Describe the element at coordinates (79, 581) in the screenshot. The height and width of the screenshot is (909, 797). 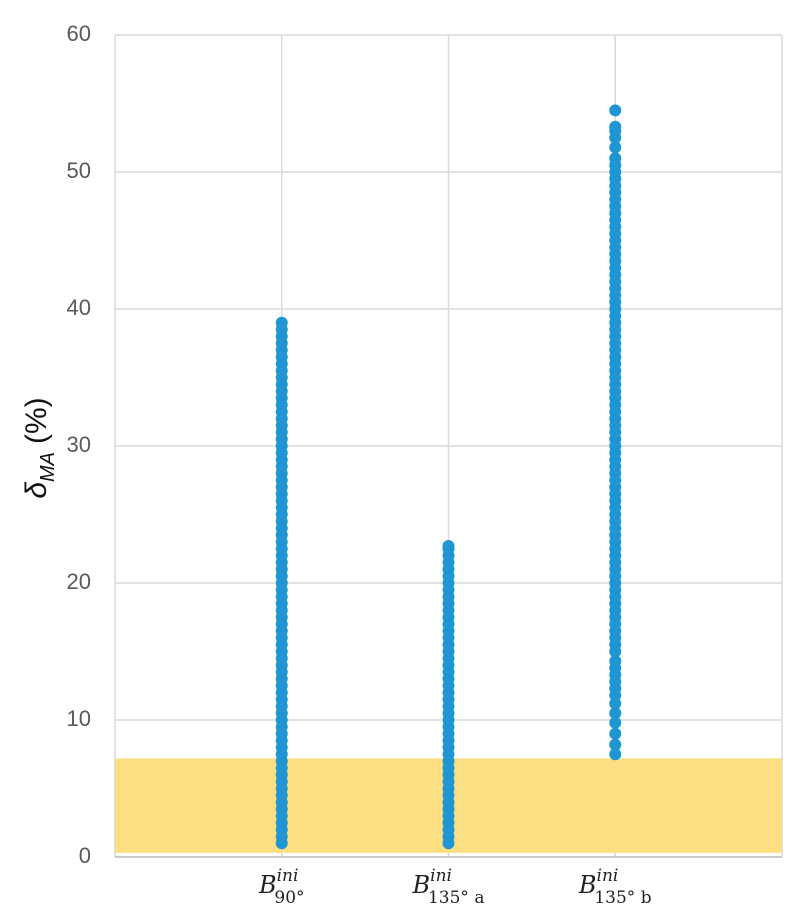
I see `y-tick-label: 20` at that location.